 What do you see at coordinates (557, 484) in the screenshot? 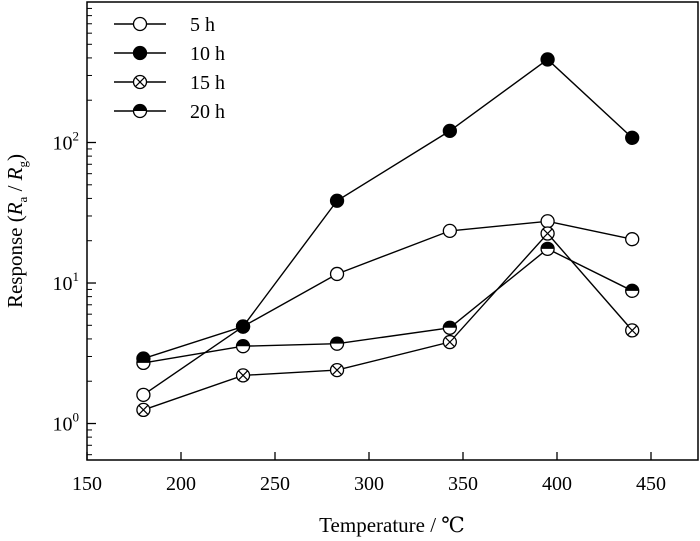
I see `x-tick-label: 400` at bounding box center [557, 484].